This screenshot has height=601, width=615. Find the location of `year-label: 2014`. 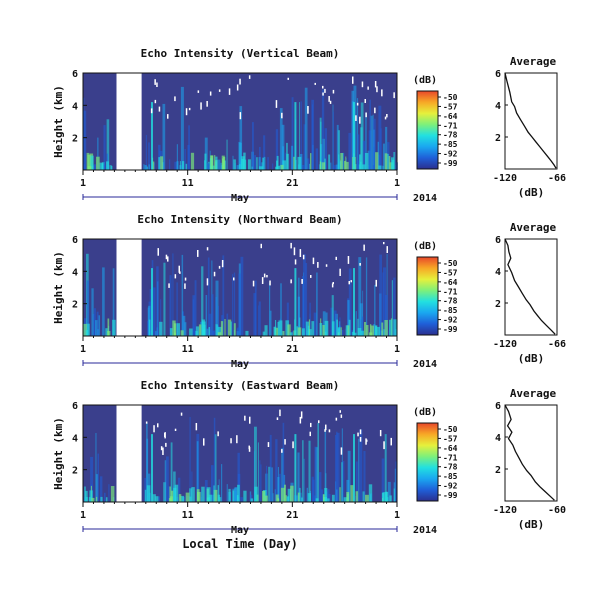

year-label: 2014 is located at coordinates (425, 364).